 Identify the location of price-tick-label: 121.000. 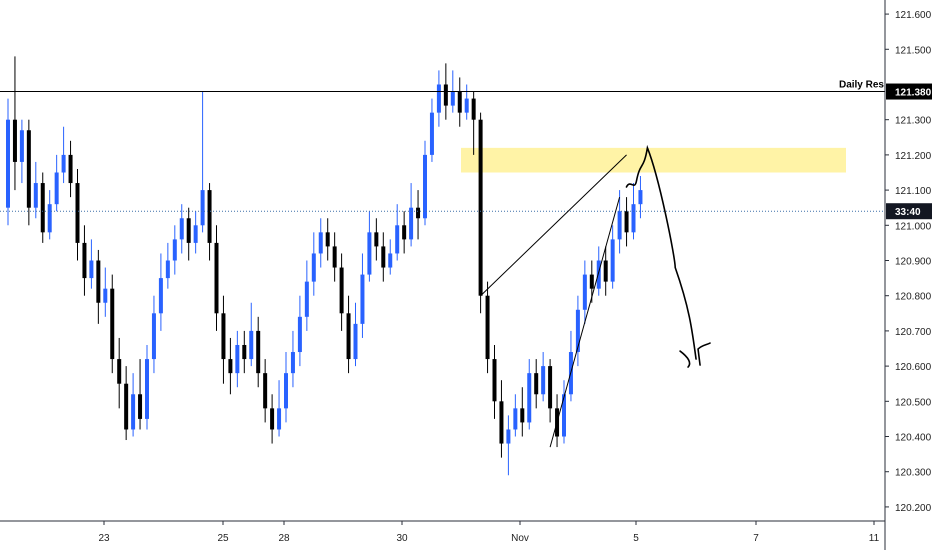
(913, 226).